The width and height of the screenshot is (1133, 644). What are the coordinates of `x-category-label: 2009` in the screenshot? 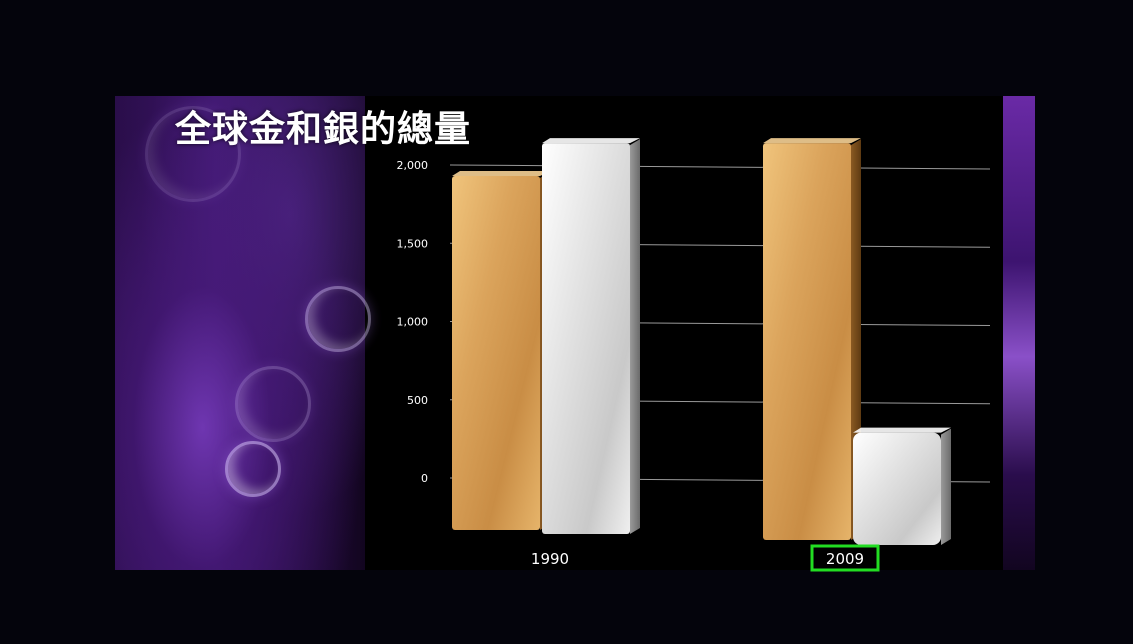 It's located at (845, 559).